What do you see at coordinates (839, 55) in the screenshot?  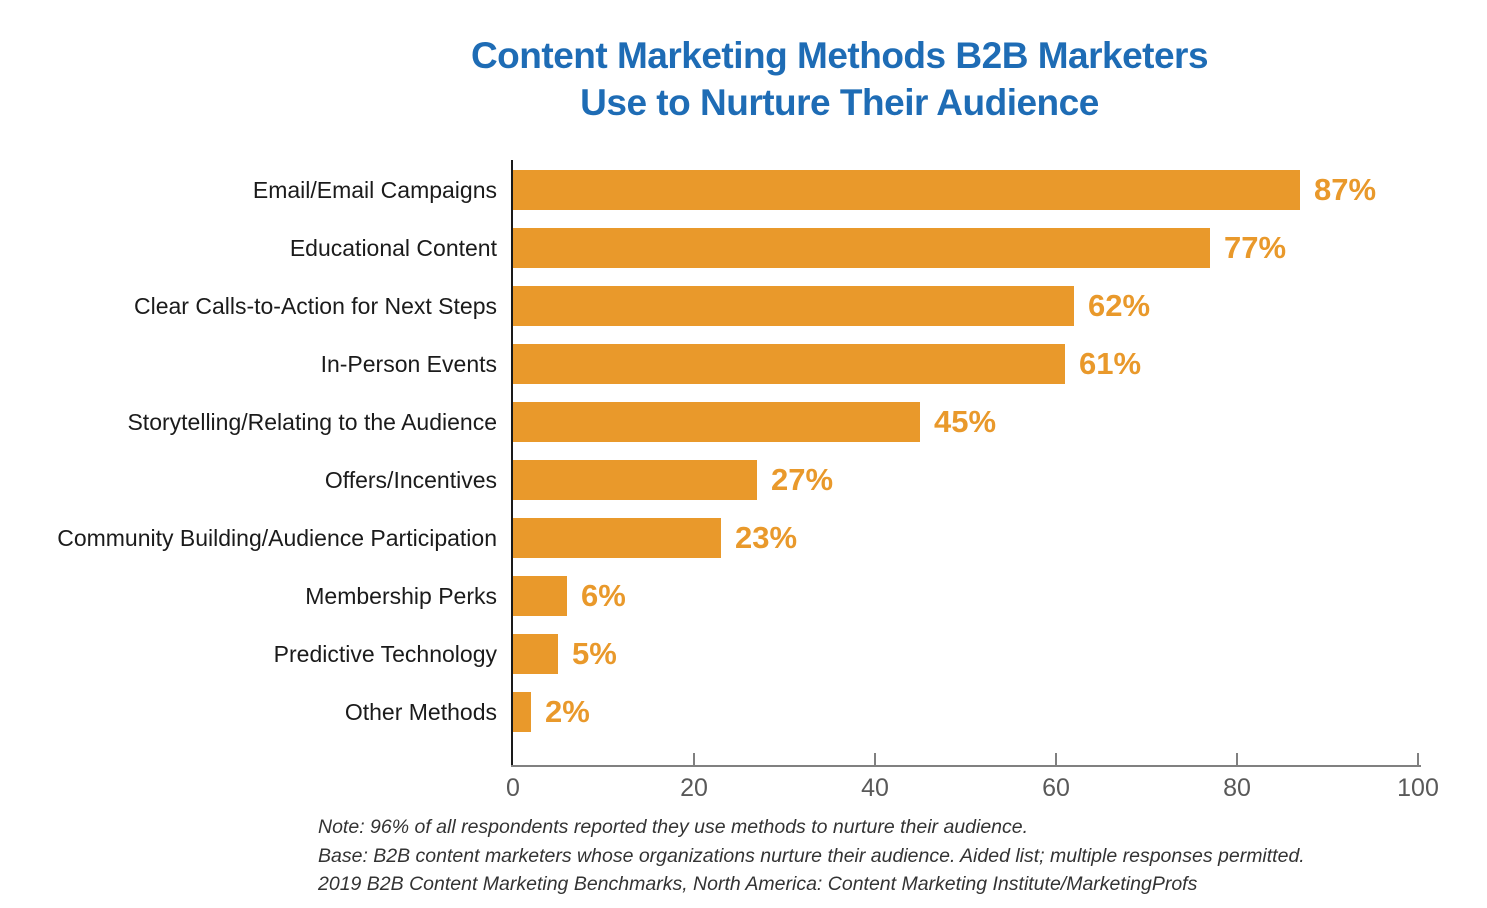 I see `chart-title-line-1: Content Marketing Methods B2B Marketers` at bounding box center [839, 55].